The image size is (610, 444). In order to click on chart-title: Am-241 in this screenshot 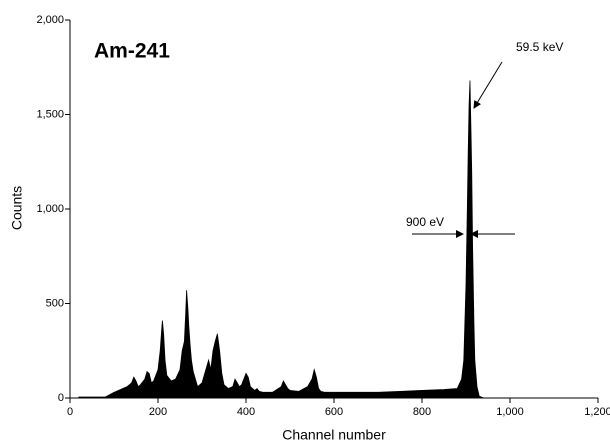, I will do `click(132, 51)`.